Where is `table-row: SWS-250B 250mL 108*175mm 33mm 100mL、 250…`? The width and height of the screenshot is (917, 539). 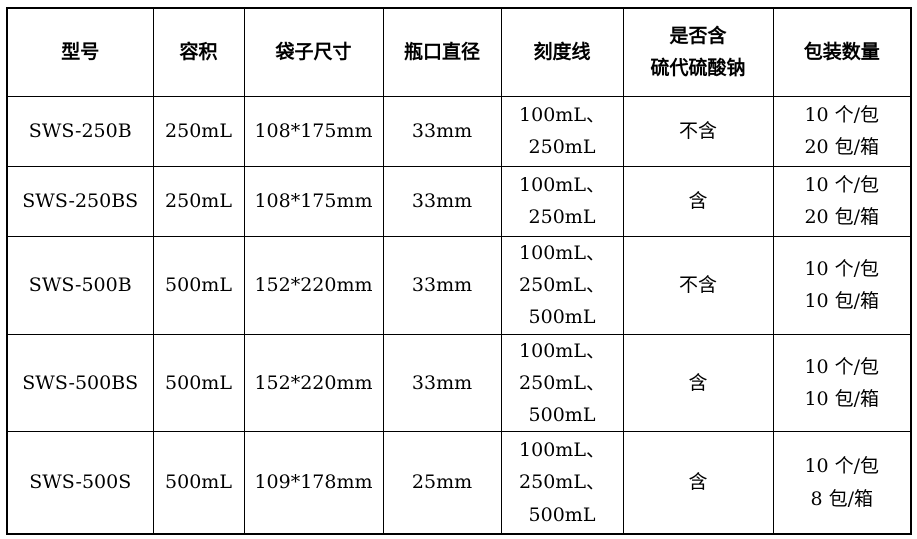
table-row: SWS-250B 250mL 108*175mm 33mm 100mL、 250… is located at coordinates (459, 131).